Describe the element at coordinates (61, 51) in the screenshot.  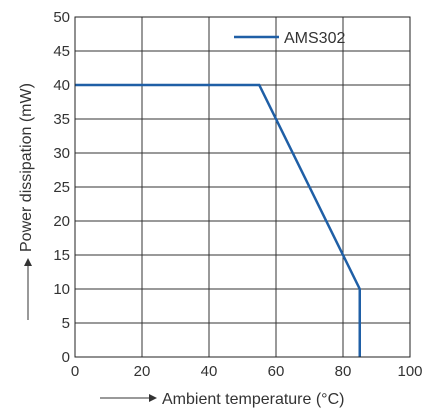
I see `y-tick-label: 45` at that location.